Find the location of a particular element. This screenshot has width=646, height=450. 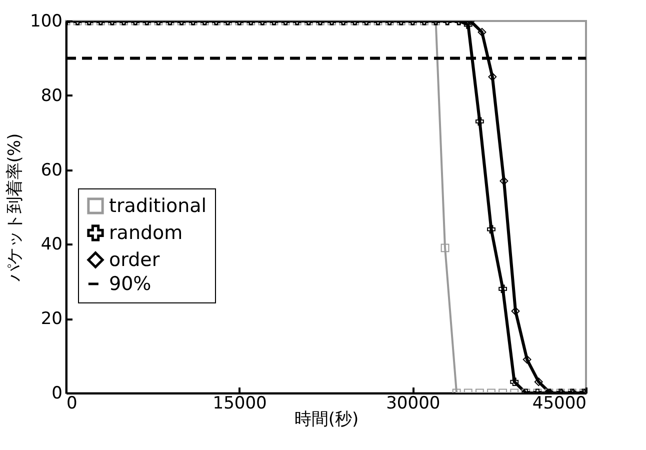

legend-label: order is located at coordinates (134, 259).